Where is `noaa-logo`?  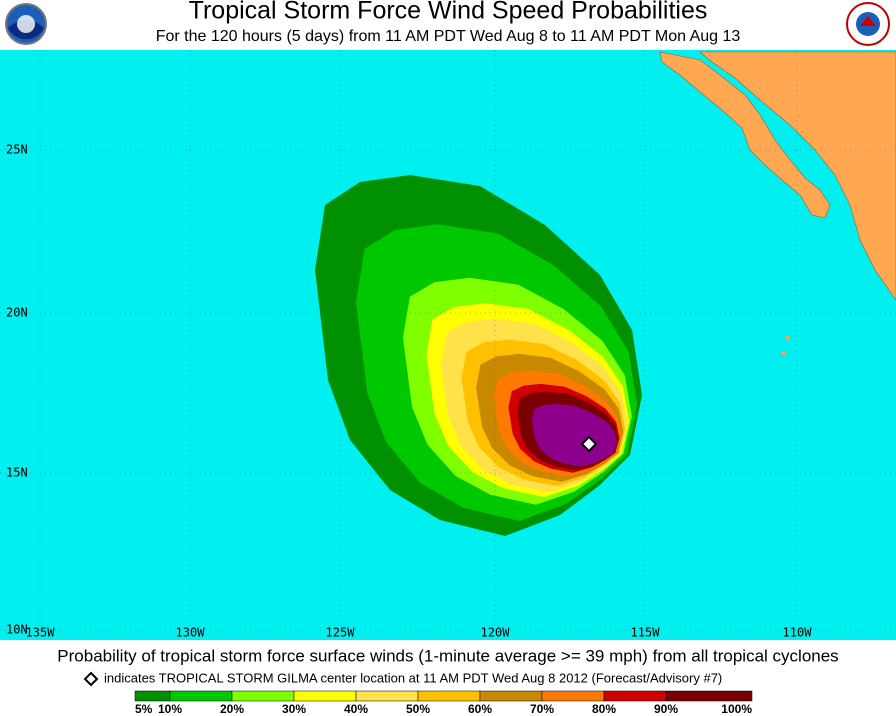 noaa-logo is located at coordinates (26, 24).